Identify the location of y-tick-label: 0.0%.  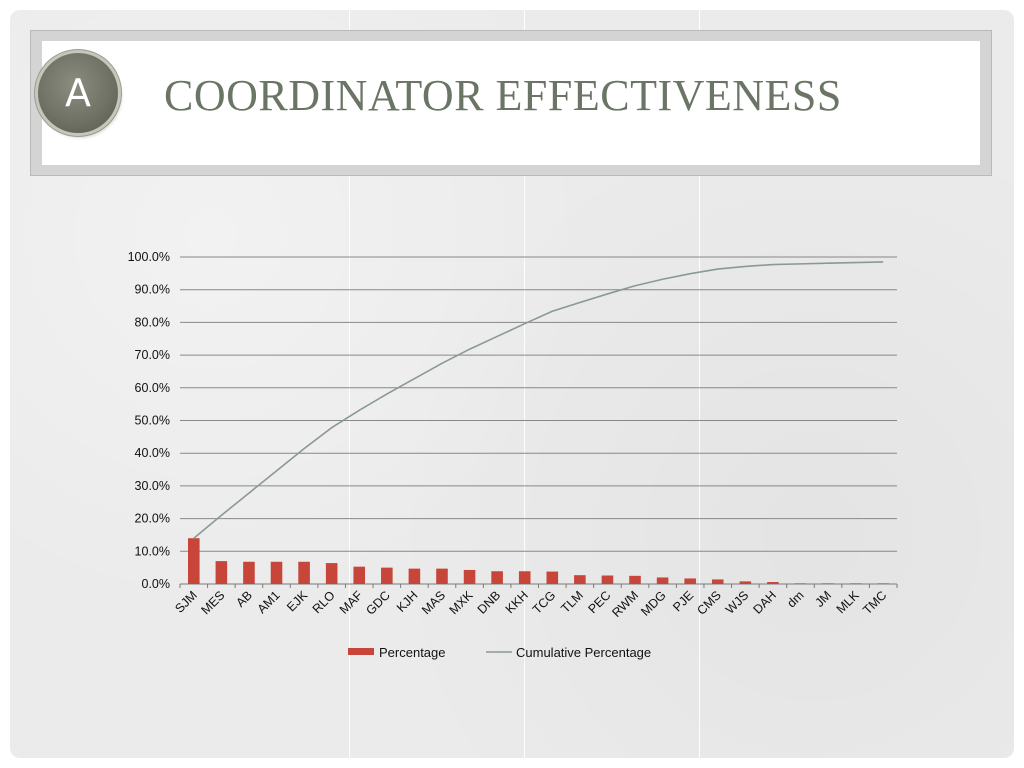
(156, 584).